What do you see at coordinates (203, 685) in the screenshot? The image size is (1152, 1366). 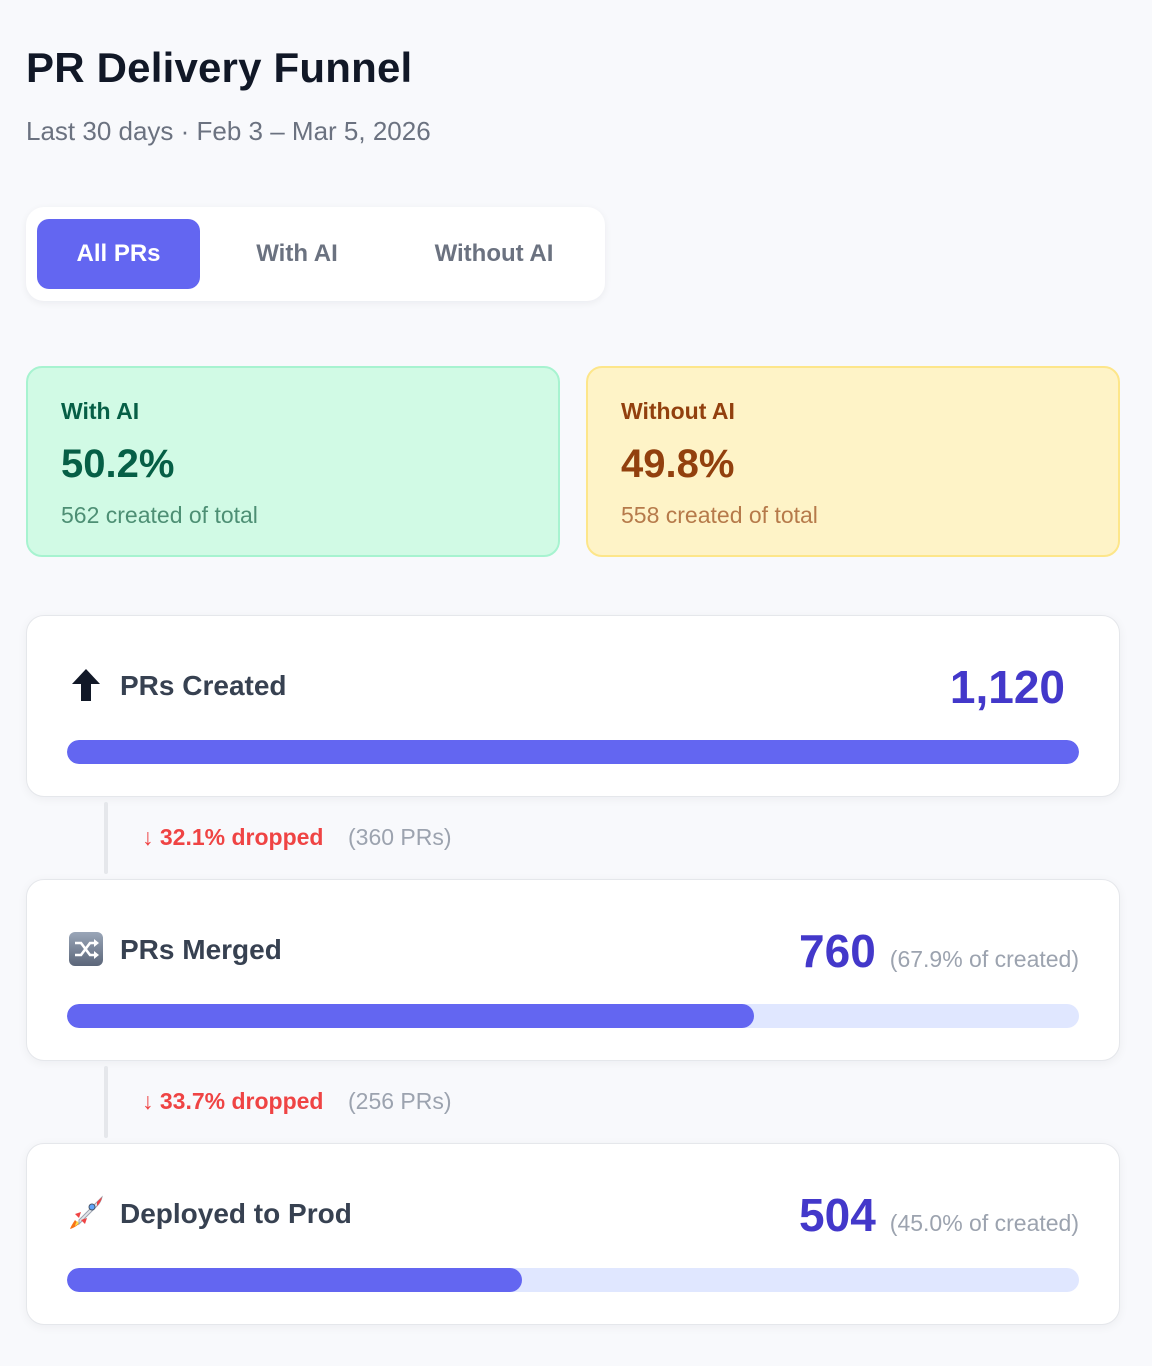 I see `stage-label: PRs Created` at bounding box center [203, 685].